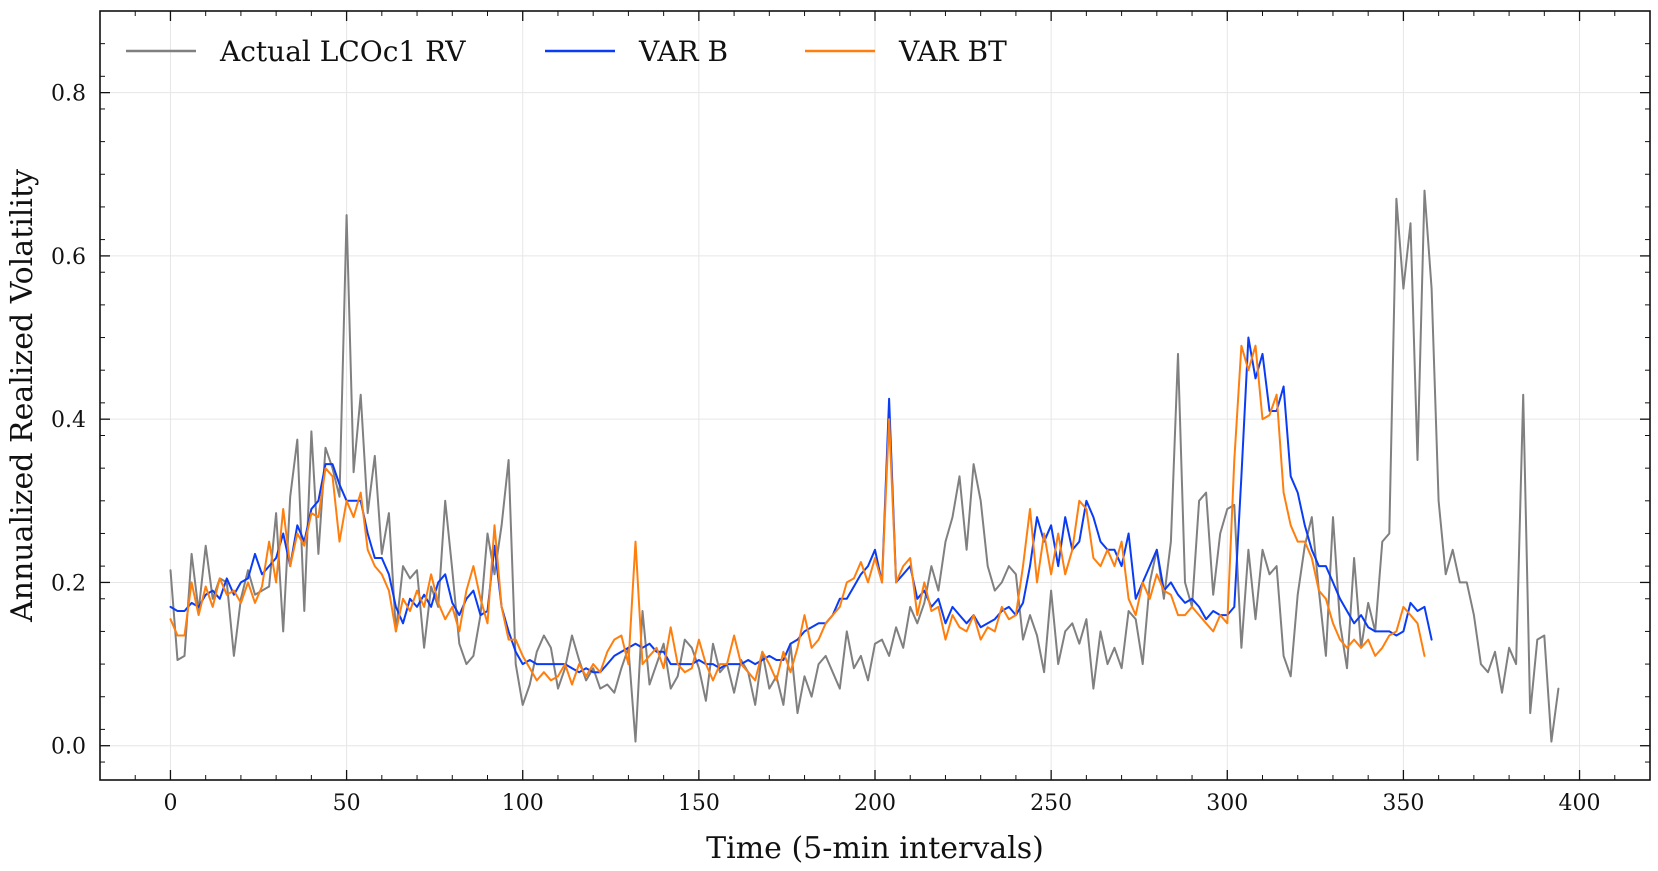 This screenshot has height=871, width=1658. Describe the element at coordinates (170, 803) in the screenshot. I see `x-tick-label: 0` at that location.